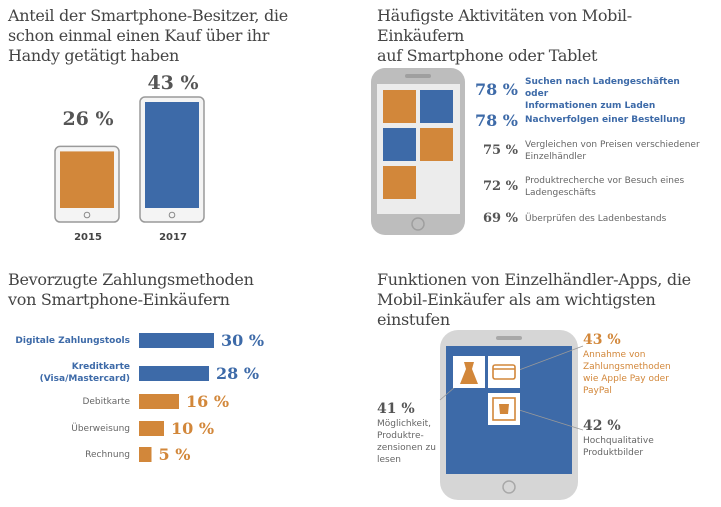  What do you see at coordinates (193, 428) in the screenshot?
I see `payment-value-transfer: 10 %` at bounding box center [193, 428].